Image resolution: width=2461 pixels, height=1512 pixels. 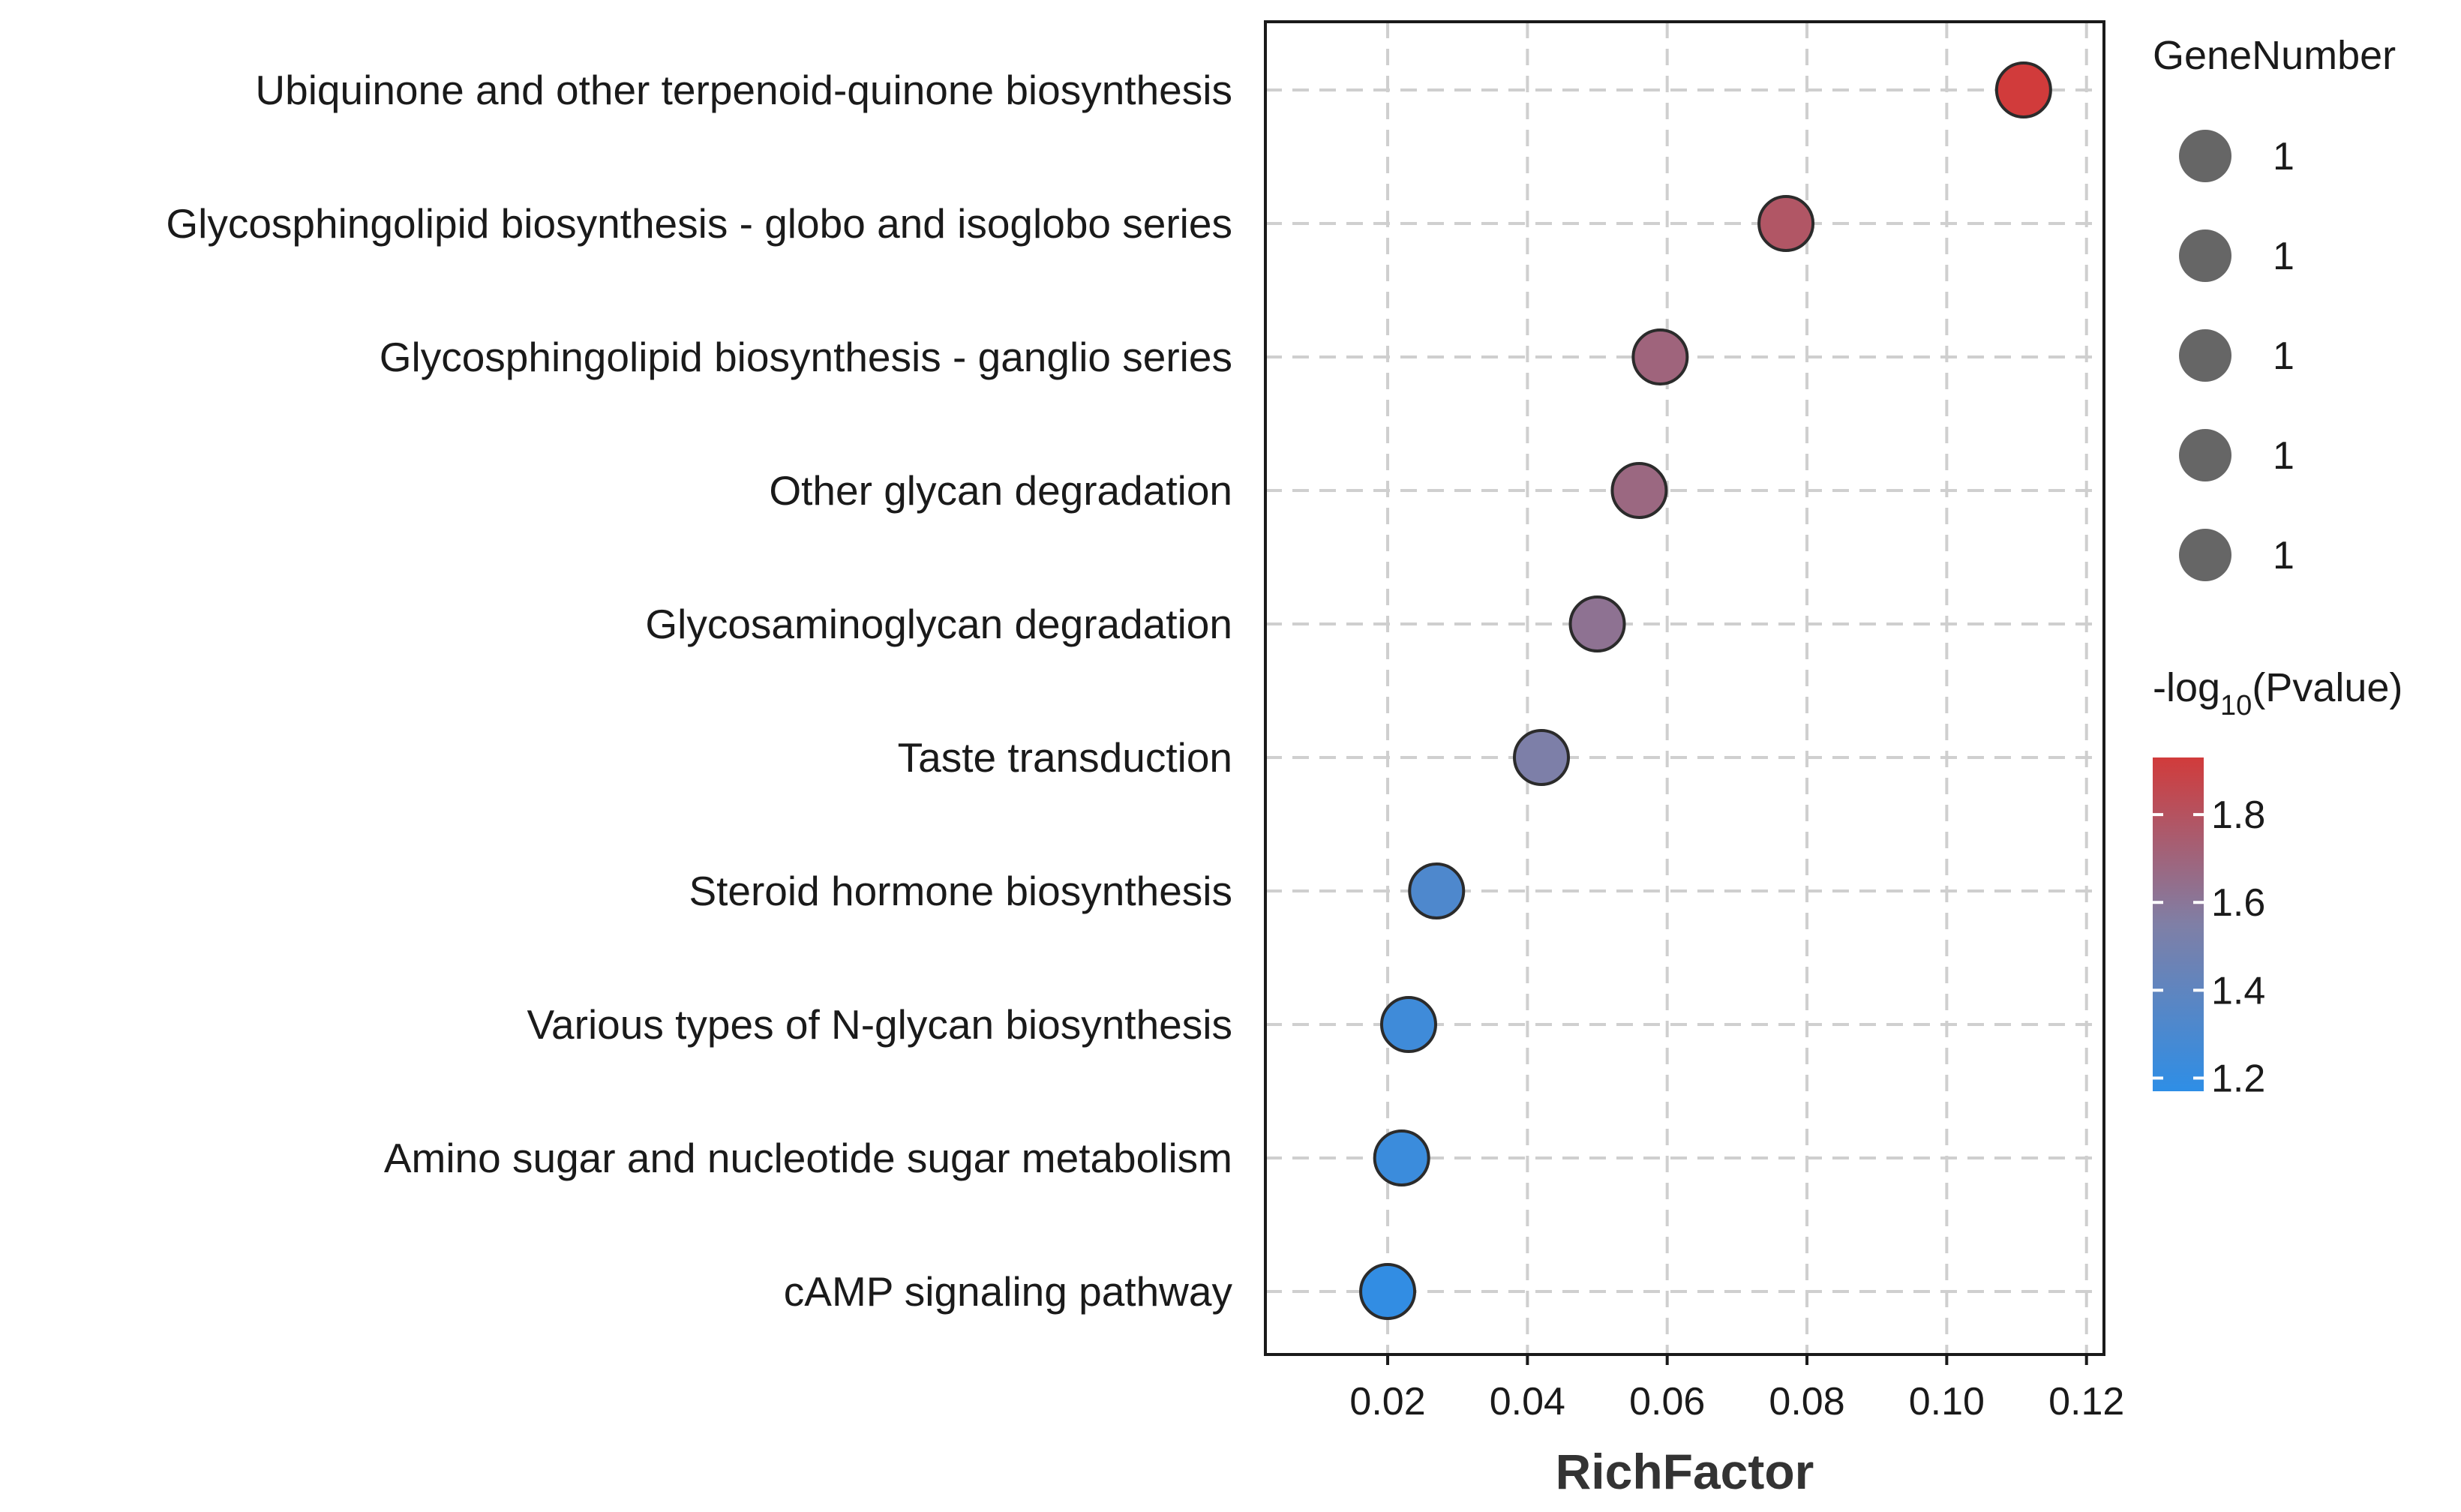 I want to click on x-tick-label-4: 0.10, so click(x=1947, y=1402).